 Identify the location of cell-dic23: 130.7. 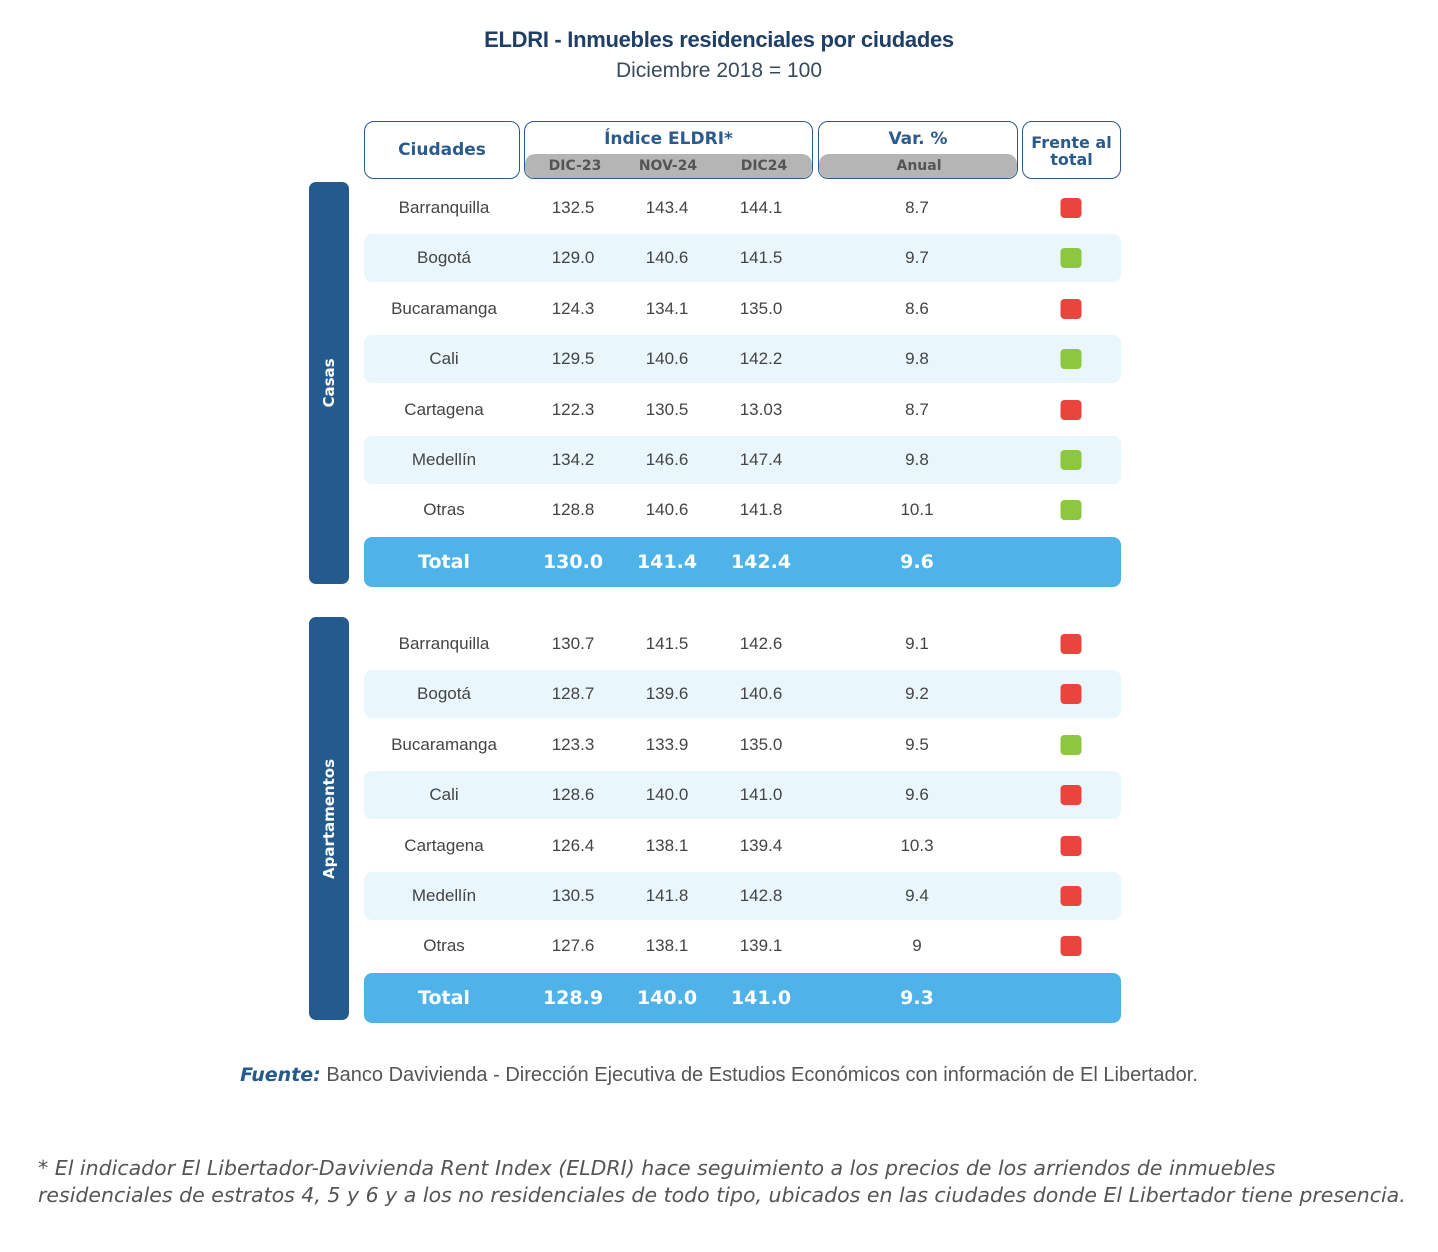
(573, 643).